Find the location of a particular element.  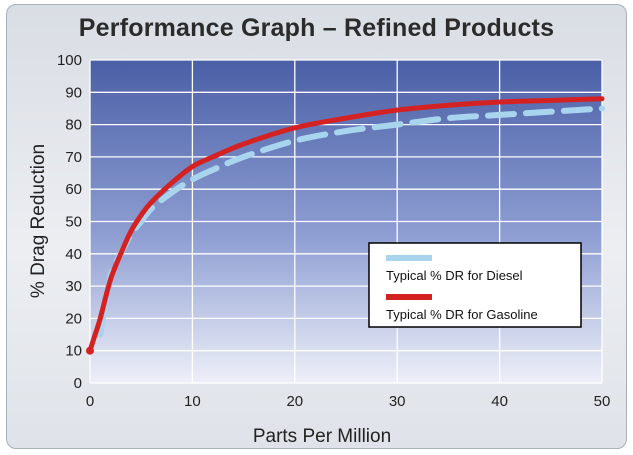

y-tick-label: 30 is located at coordinates (73, 286).